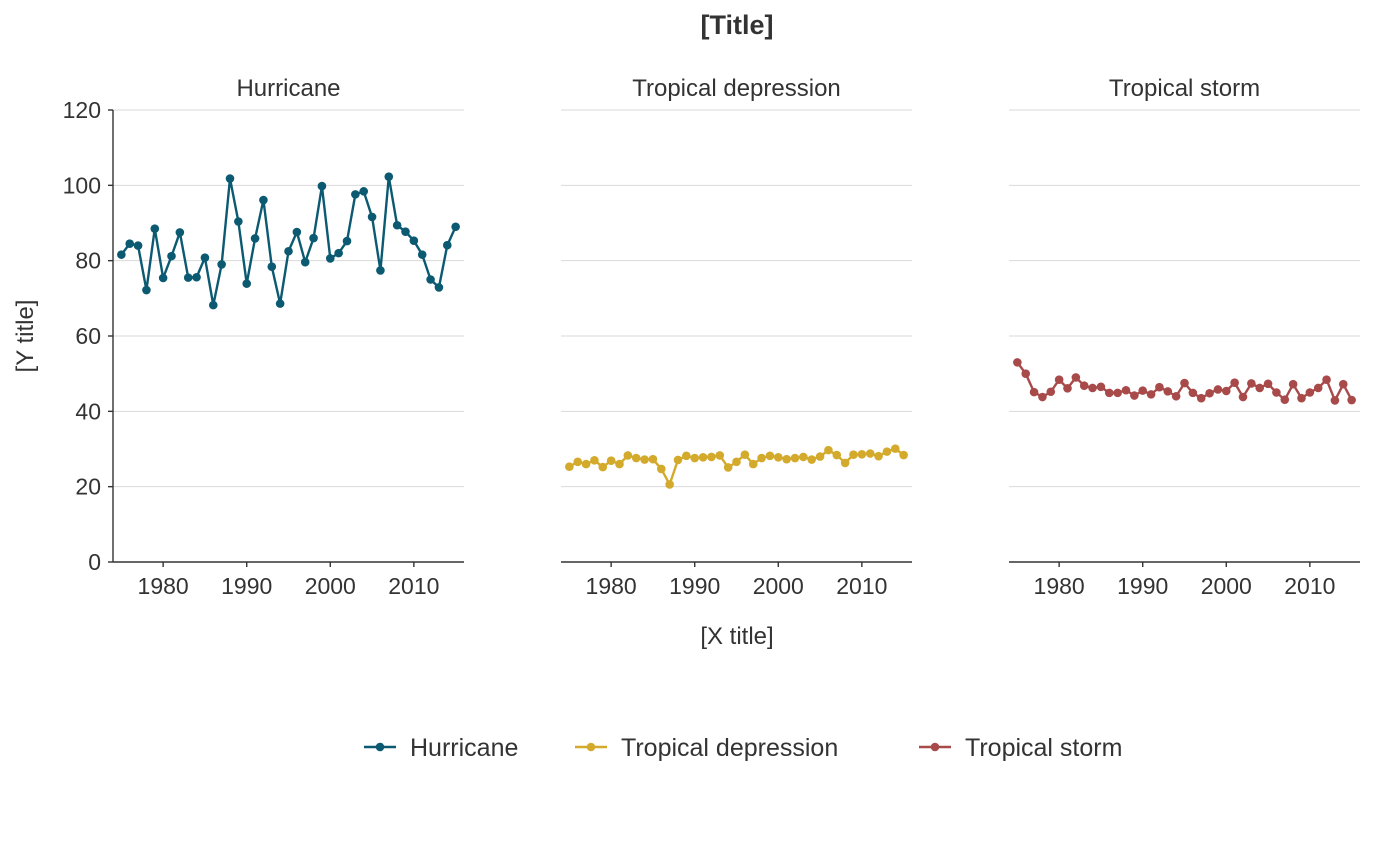 This screenshot has width=1400, height=866. I want to click on panel-title-tropical-depression: Tropical depression, so click(736, 88).